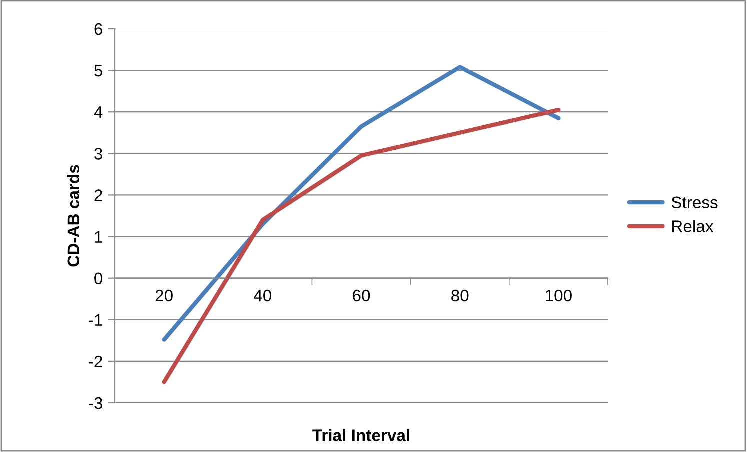  Describe the element at coordinates (460, 296) in the screenshot. I see `x-tick-label: 80` at that location.